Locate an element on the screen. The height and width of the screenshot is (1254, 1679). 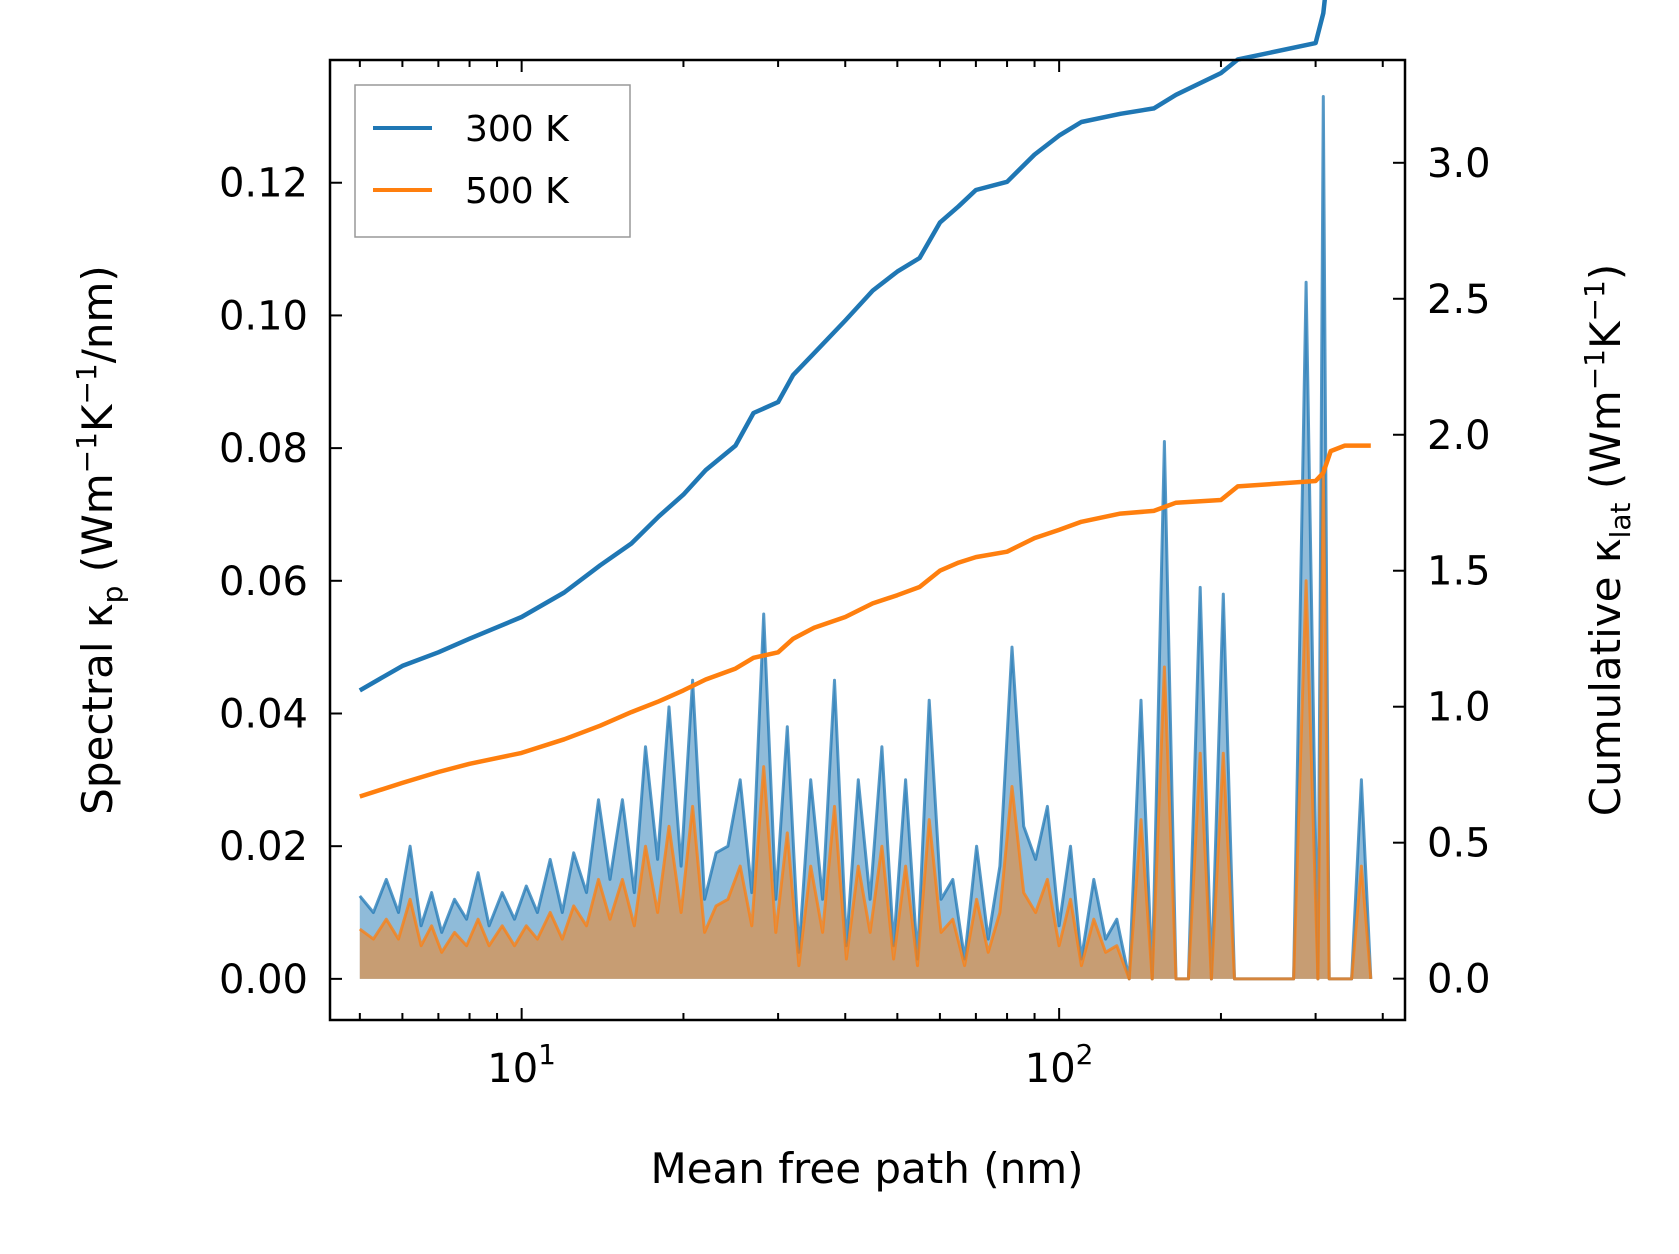
y-axis-left-title: Spectral κp (Wm−1K−1/nm) is located at coordinates (99, 540).